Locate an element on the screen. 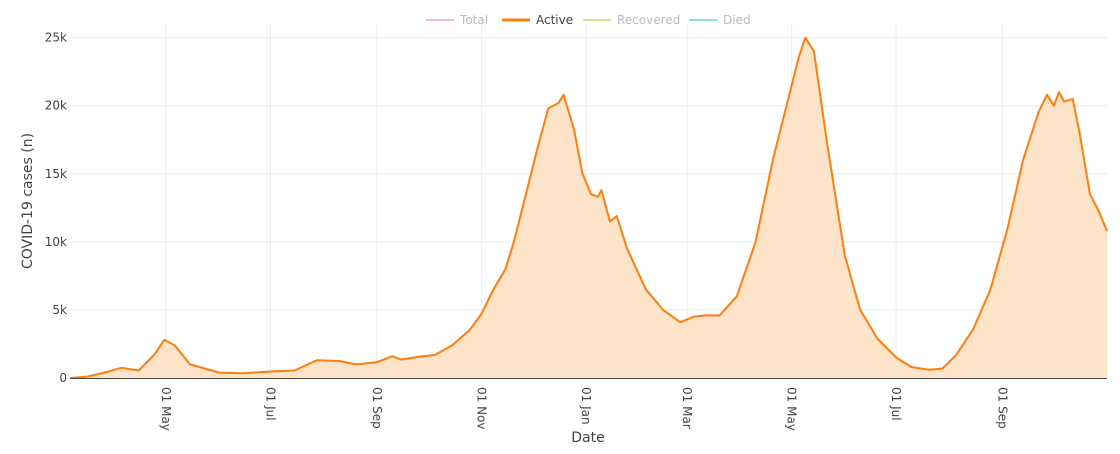 The width and height of the screenshot is (1120, 454). x-tick-label: 01 Jan is located at coordinates (586, 406).